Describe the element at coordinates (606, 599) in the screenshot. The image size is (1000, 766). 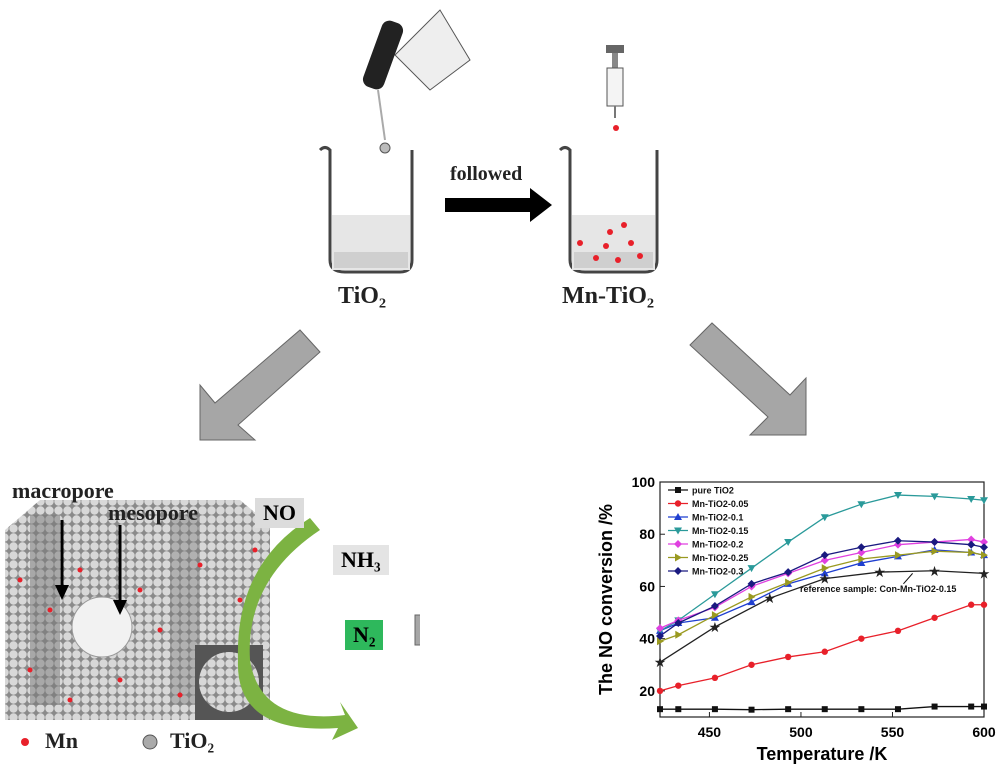
I see `y-axis-label: The NO conversion /%` at that location.